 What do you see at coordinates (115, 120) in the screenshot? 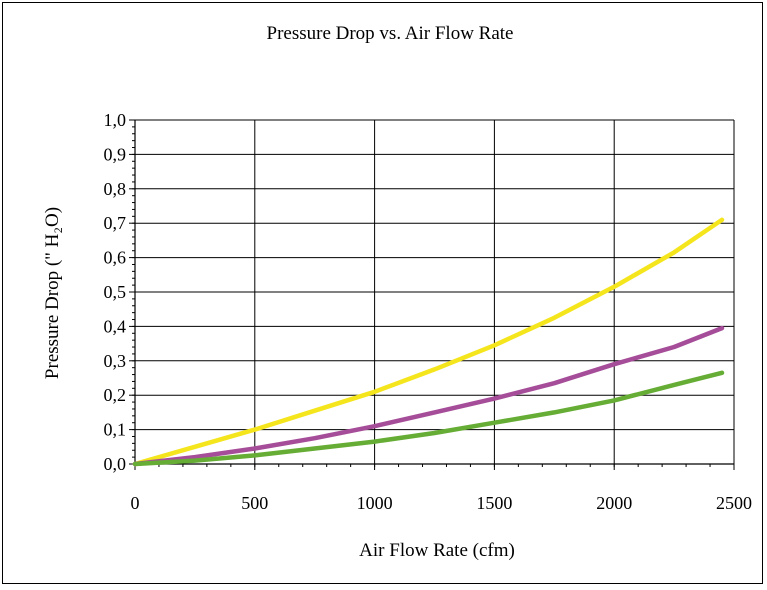
I see `y-tick-label: 1,0` at bounding box center [115, 120].